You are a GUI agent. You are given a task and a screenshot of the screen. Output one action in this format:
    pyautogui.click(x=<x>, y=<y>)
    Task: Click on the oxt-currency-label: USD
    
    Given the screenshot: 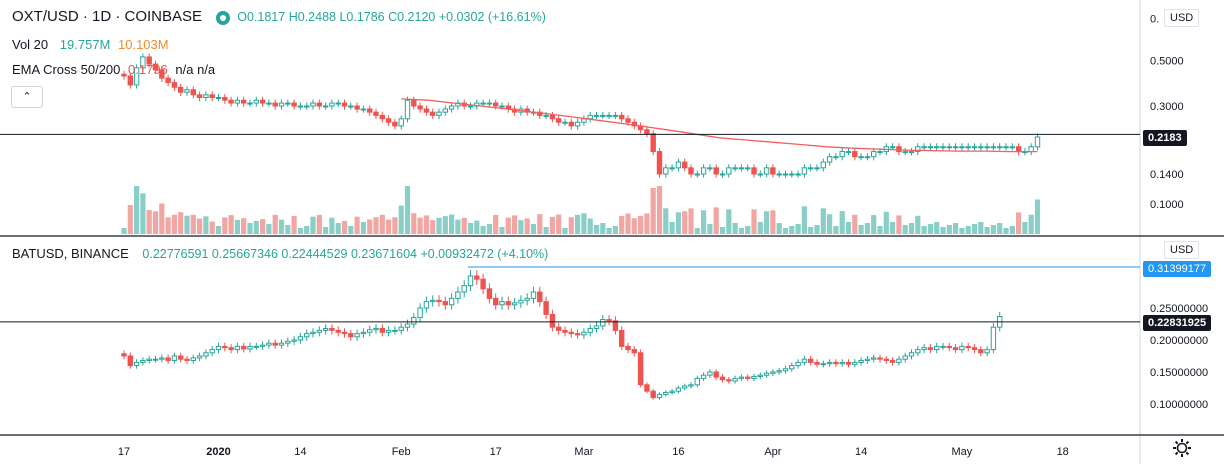 What is the action you would take?
    pyautogui.click(x=1182, y=18)
    